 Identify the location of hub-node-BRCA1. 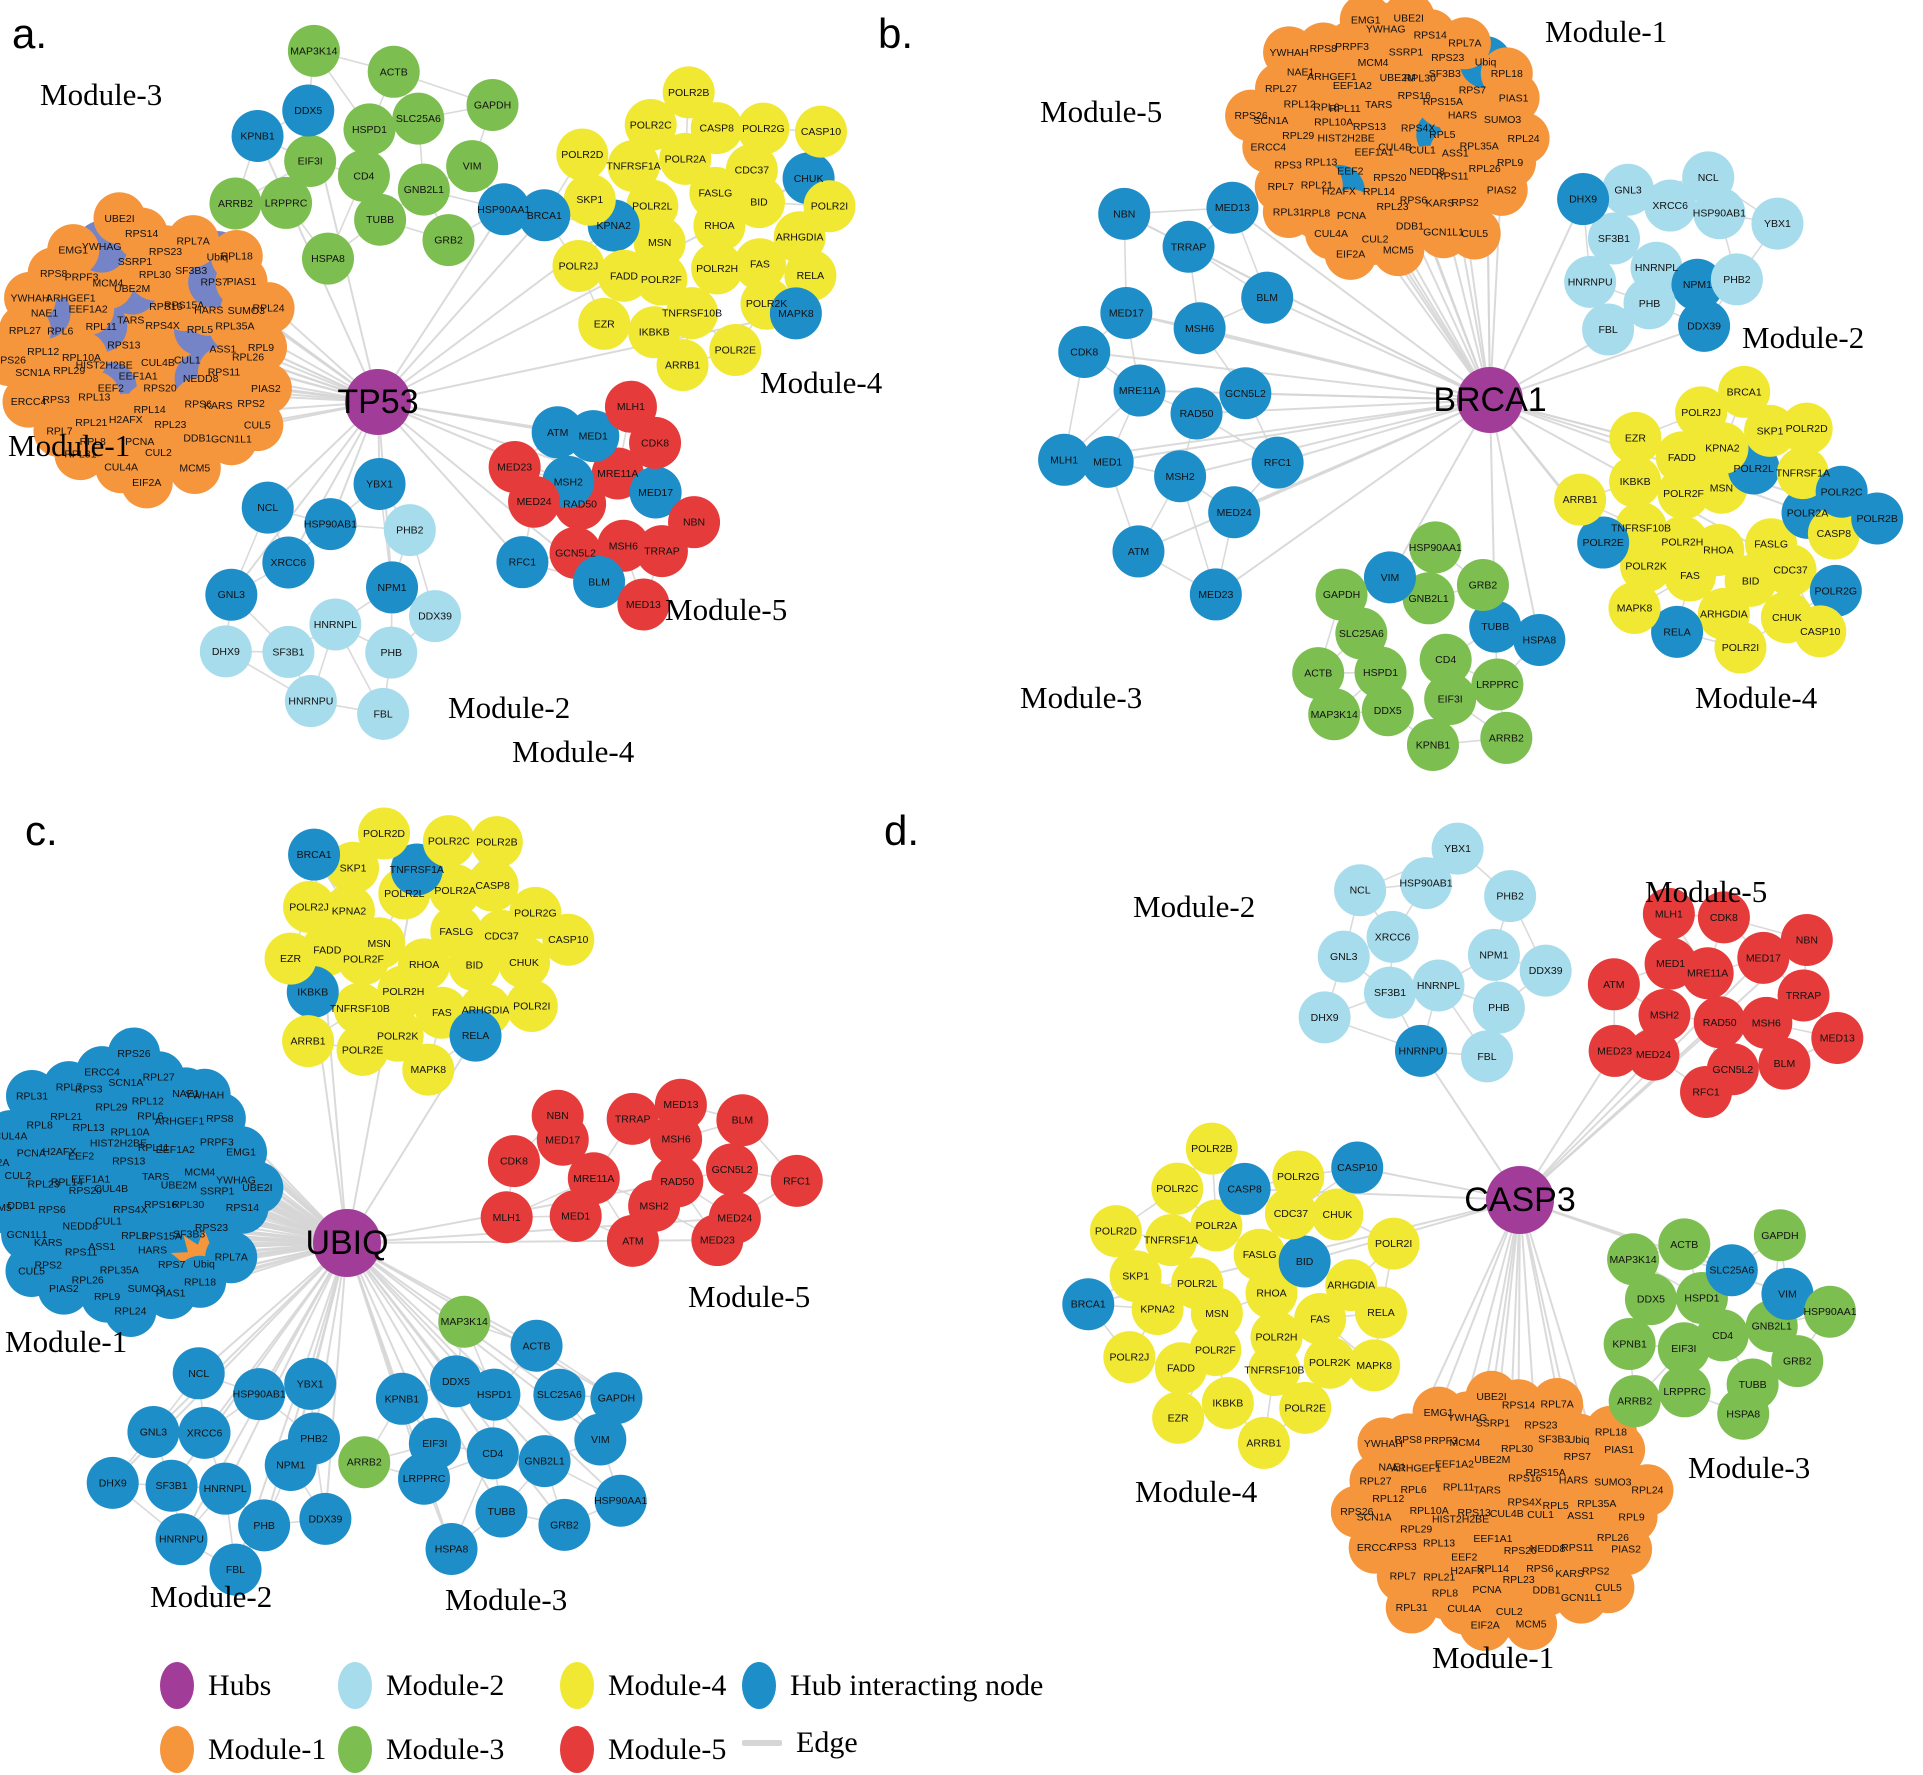
(1490, 400).